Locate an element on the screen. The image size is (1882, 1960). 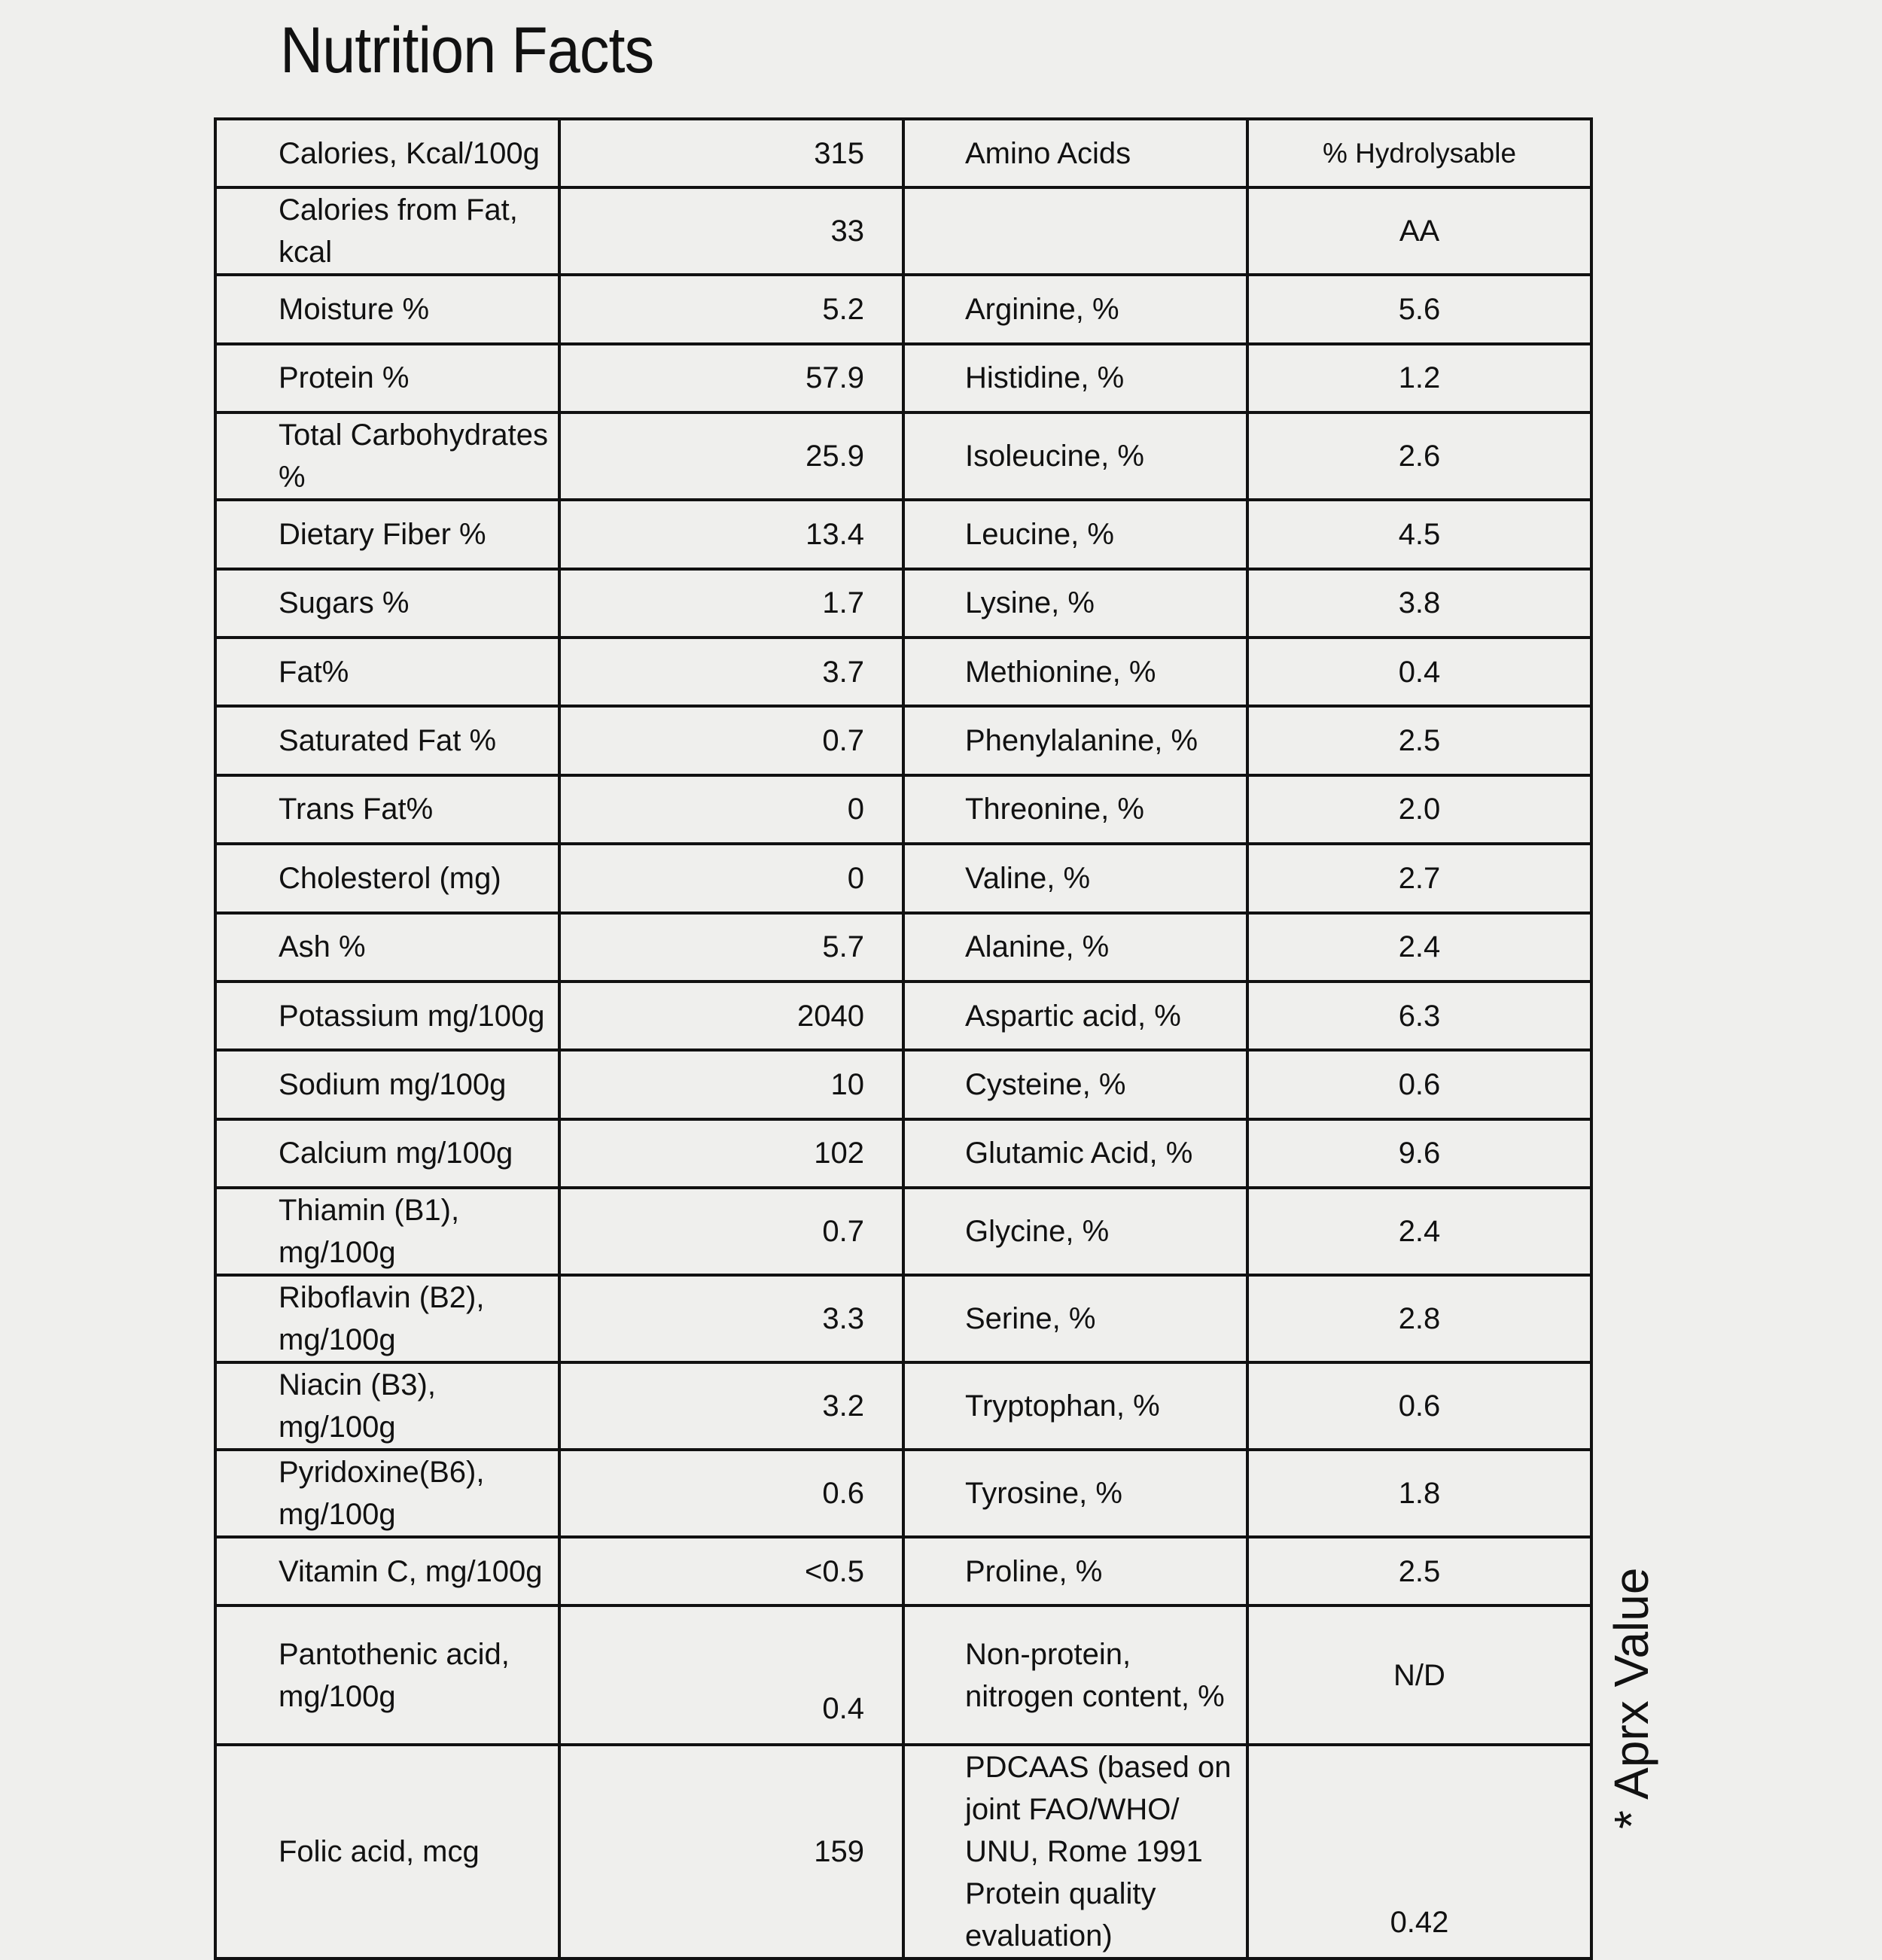
nutrient-label: Trans Fat% is located at coordinates (387, 809).